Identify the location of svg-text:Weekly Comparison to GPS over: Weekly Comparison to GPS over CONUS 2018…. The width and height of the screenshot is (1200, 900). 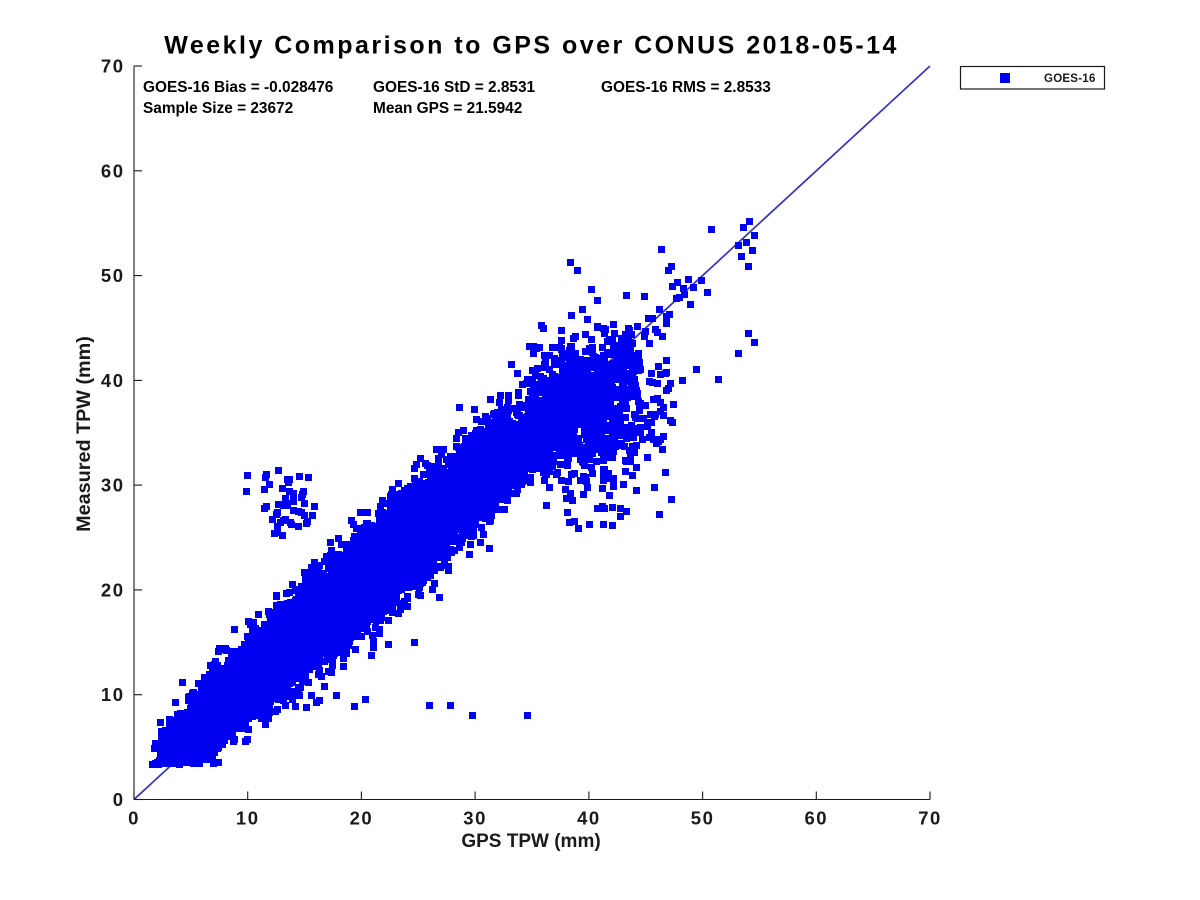
(531, 46).